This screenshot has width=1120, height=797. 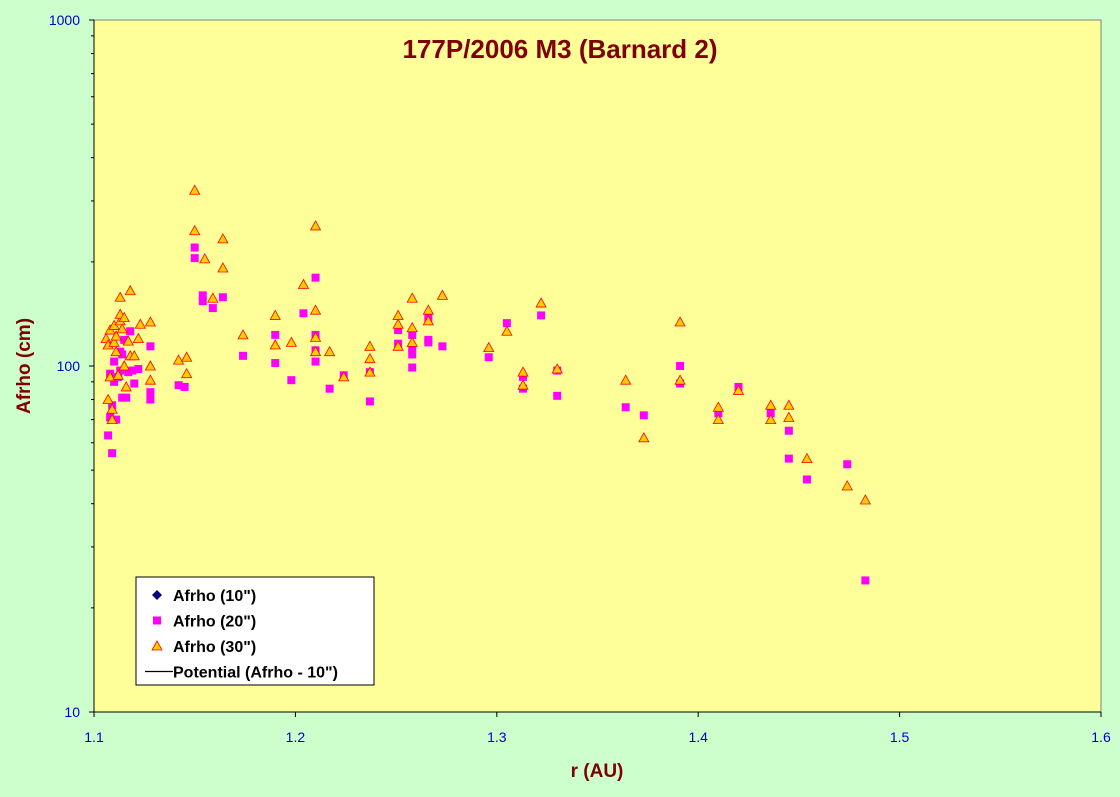 I want to click on legend-marker-square, so click(x=157, y=620).